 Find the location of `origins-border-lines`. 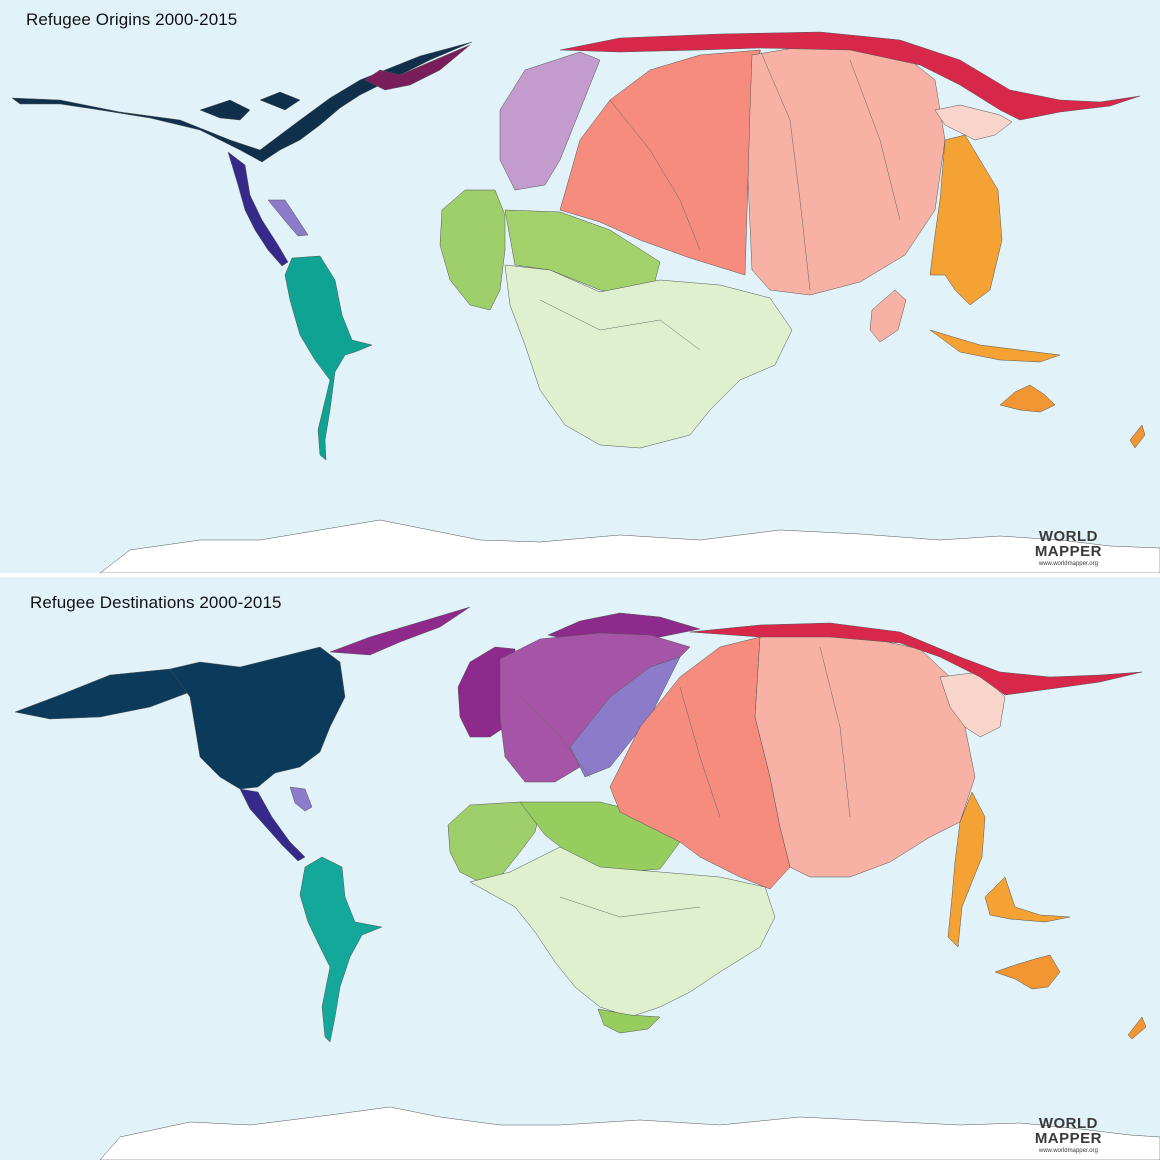

origins-border-lines is located at coordinates (720, 200).